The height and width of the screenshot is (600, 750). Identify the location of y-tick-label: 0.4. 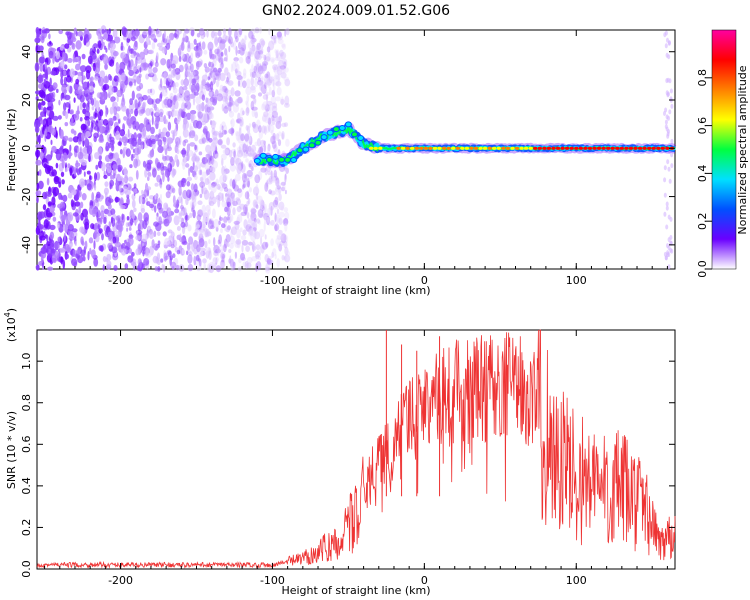
(26, 486).